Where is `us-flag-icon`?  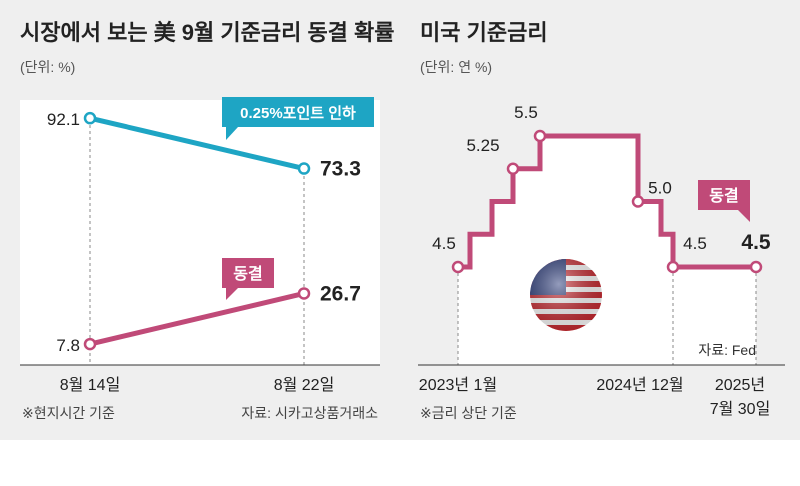
us-flag-icon is located at coordinates (566, 295).